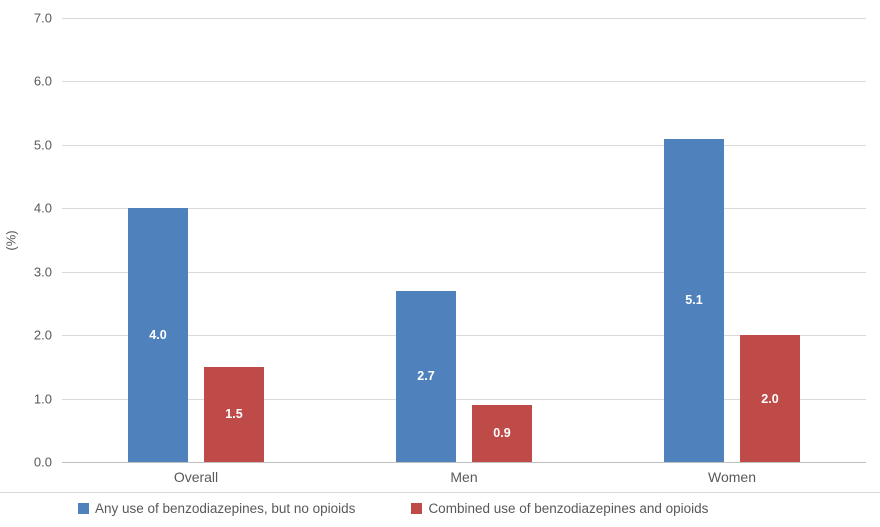 This screenshot has height=527, width=880. I want to click on bar: 0.9, so click(501, 433).